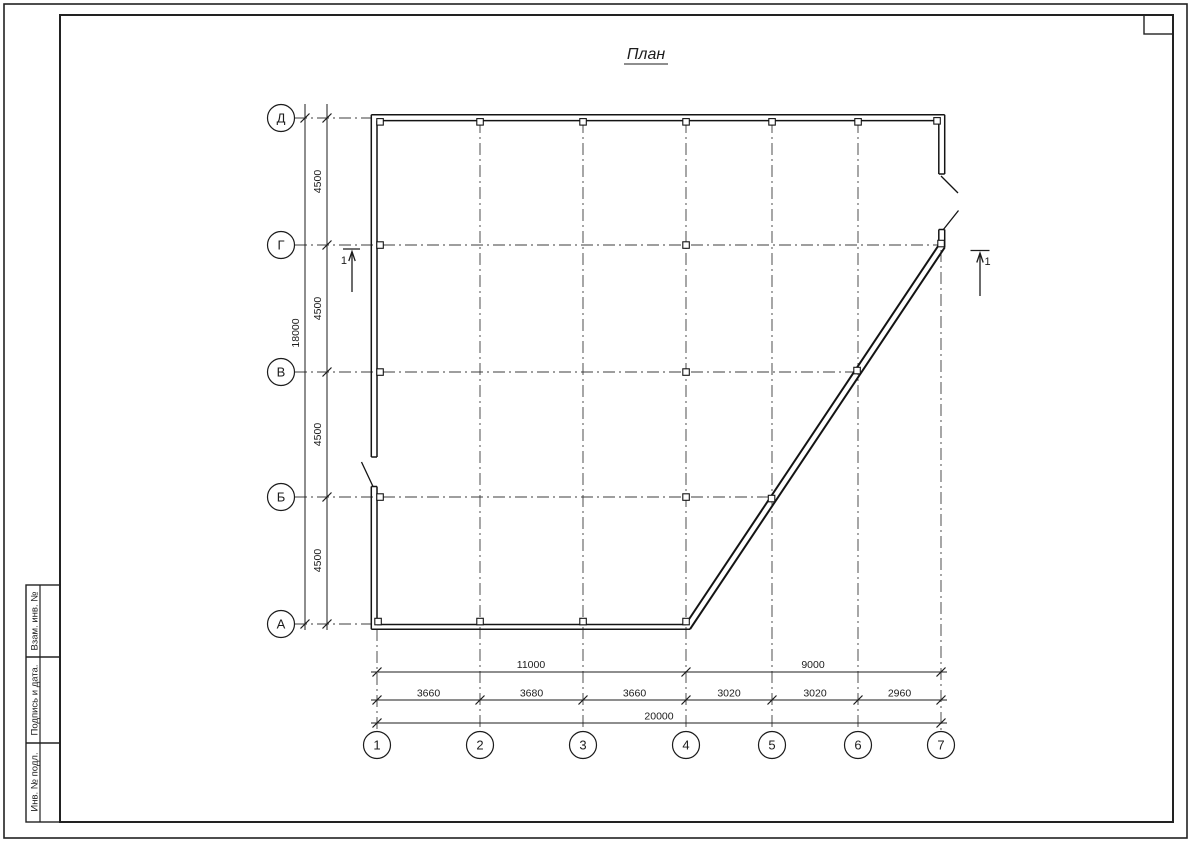 This screenshot has width=1191, height=842. What do you see at coordinates (1158, 24) in the screenshot?
I see `doc-number-box` at bounding box center [1158, 24].